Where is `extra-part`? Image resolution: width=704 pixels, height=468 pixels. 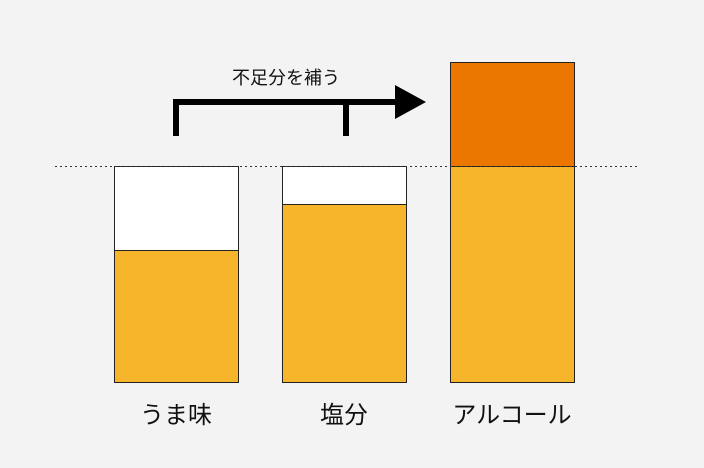
extra-part is located at coordinates (512, 114).